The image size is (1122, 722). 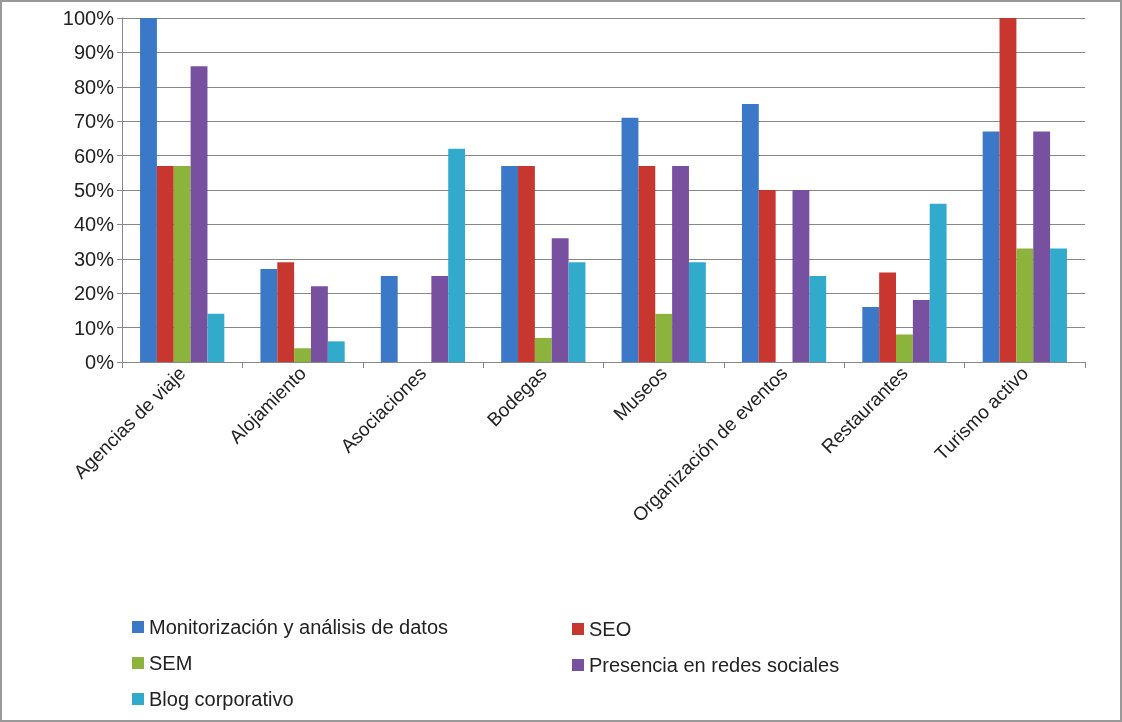 I want to click on y-tick-label: 90%, so click(x=94, y=52).